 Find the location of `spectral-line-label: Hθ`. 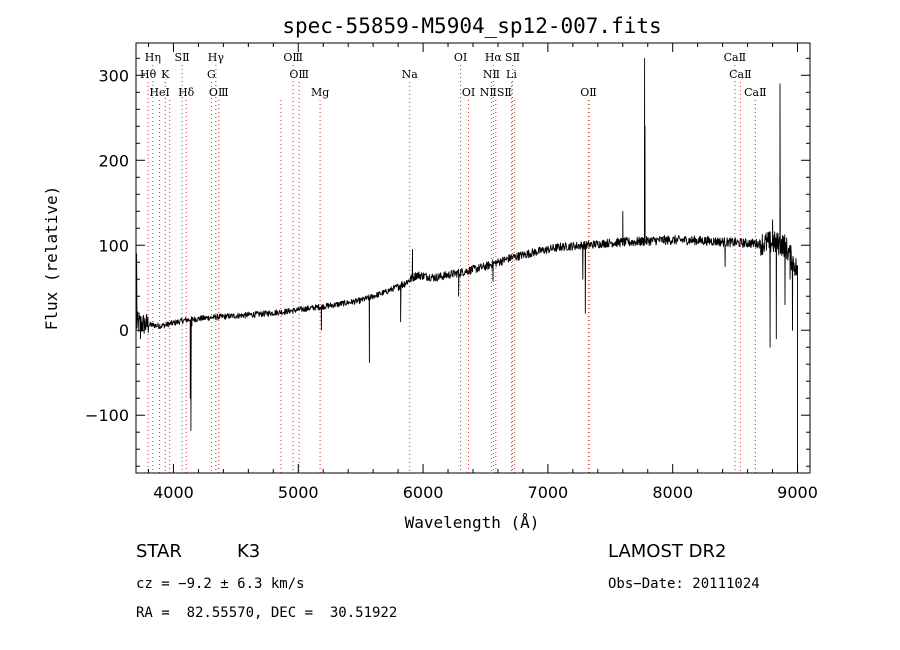

spectral-line-label: Hθ is located at coordinates (148, 74).